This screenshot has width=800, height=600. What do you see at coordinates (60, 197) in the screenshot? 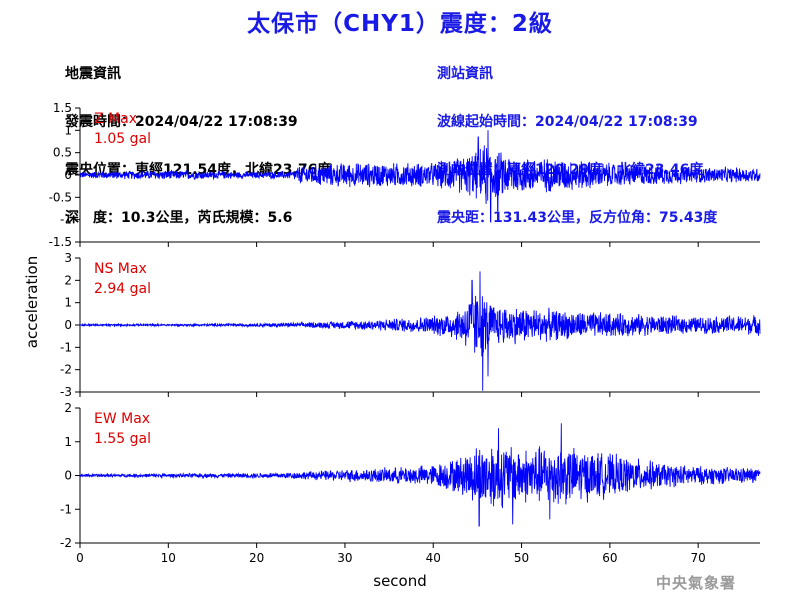
I see `y-tick-label: -0.5` at bounding box center [60, 197].